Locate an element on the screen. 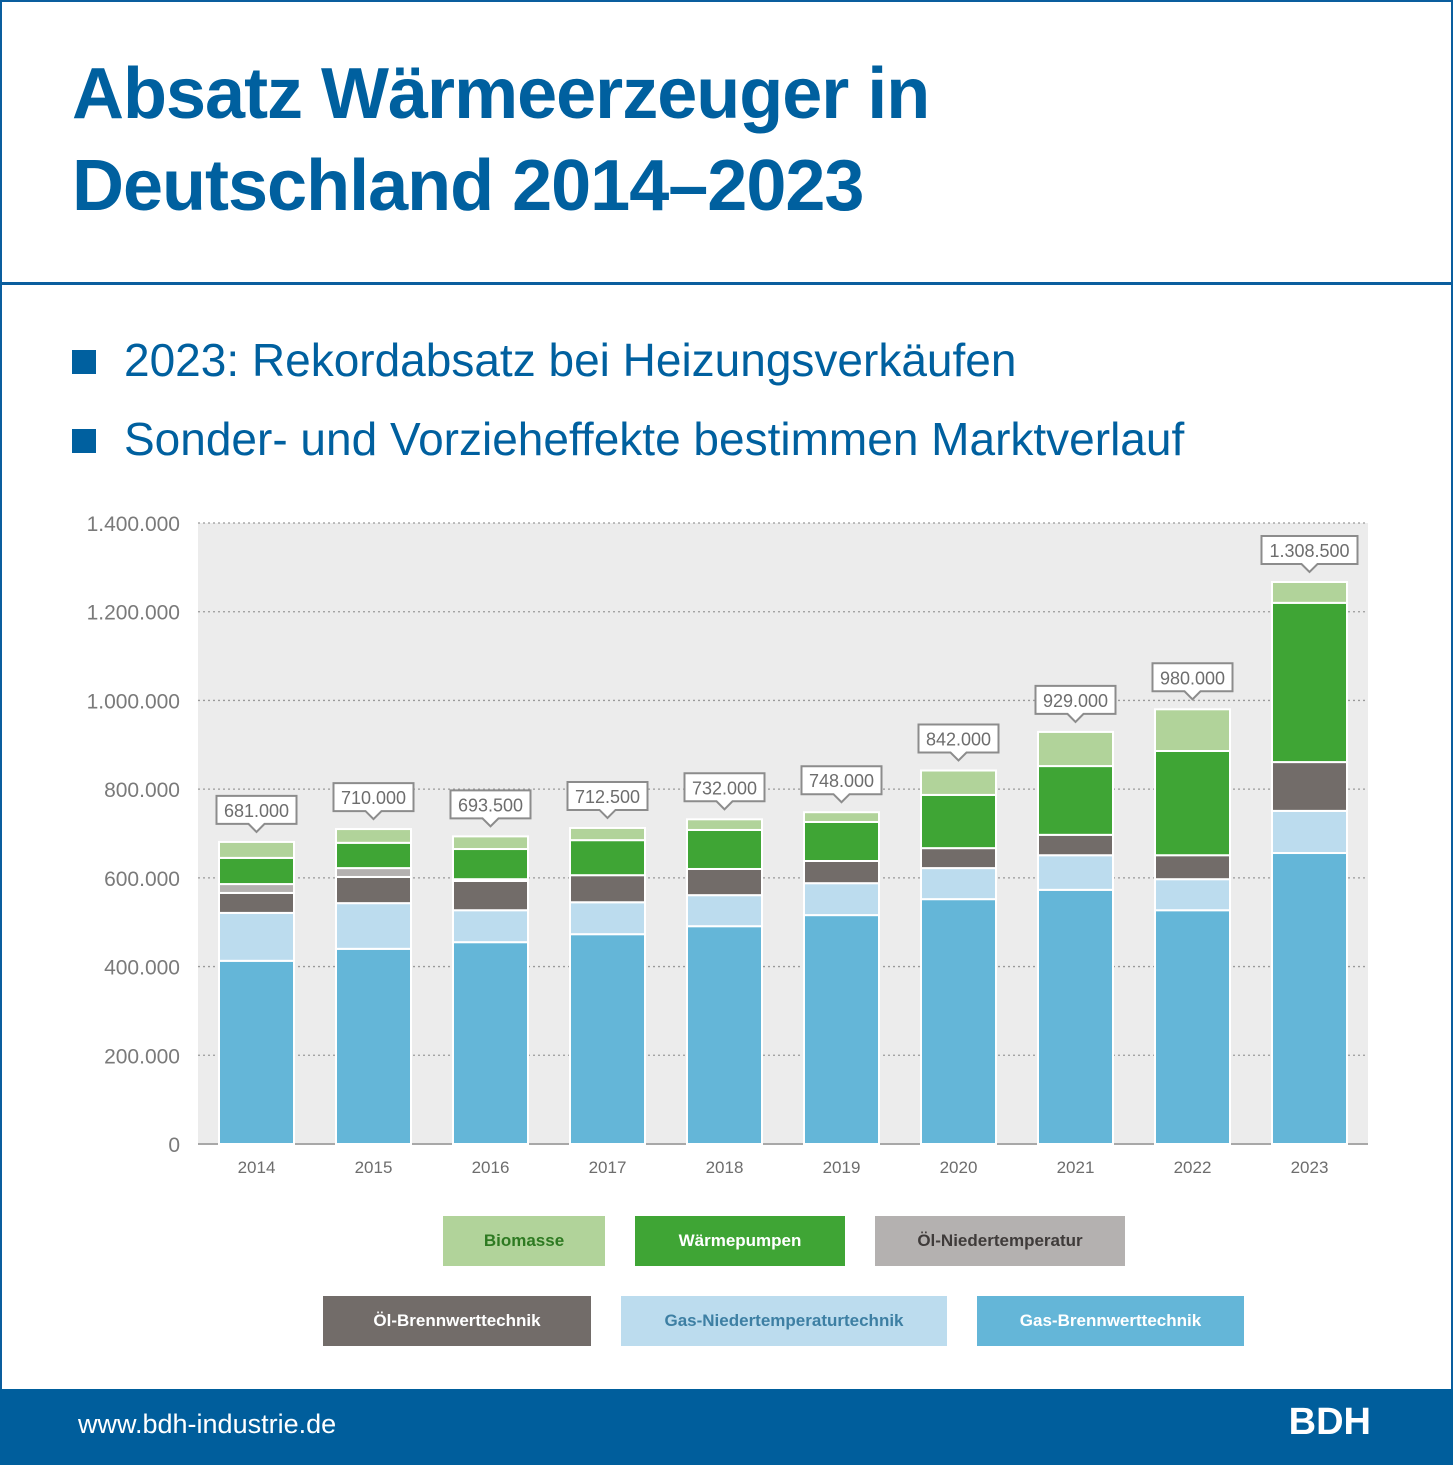 The width and height of the screenshot is (1453, 1465). y-tick-label: 1.000.000 is located at coordinates (133, 701).